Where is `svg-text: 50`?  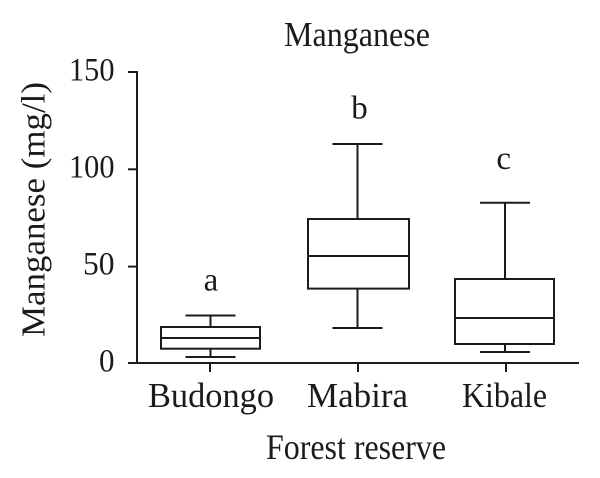 svg-text: 50 is located at coordinates (99, 264).